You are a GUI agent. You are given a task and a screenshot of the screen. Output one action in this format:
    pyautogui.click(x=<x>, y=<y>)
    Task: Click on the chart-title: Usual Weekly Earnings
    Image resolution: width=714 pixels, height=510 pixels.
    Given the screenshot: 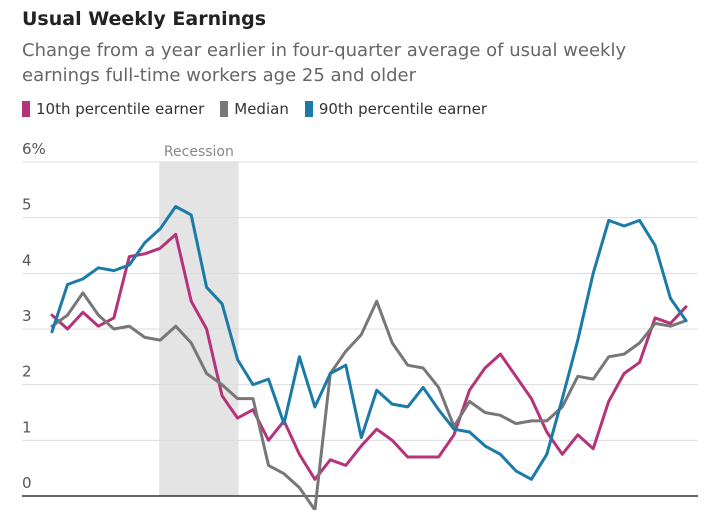 What is the action you would take?
    pyautogui.click(x=144, y=19)
    